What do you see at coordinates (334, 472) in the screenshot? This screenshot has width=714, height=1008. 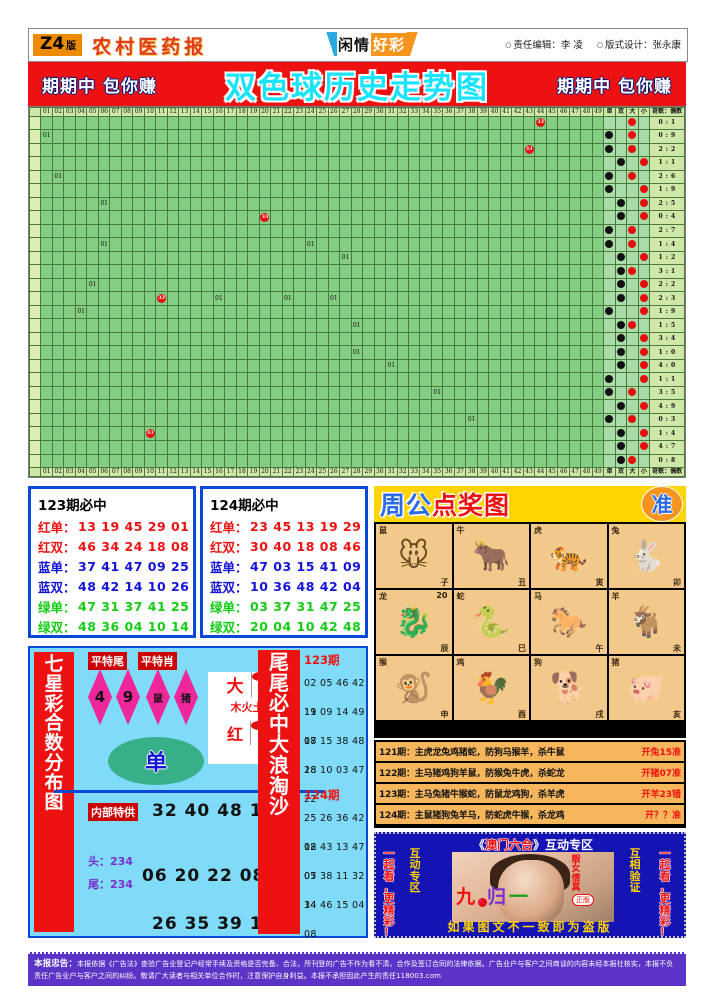 I see `trend-col-header: 26` at bounding box center [334, 472].